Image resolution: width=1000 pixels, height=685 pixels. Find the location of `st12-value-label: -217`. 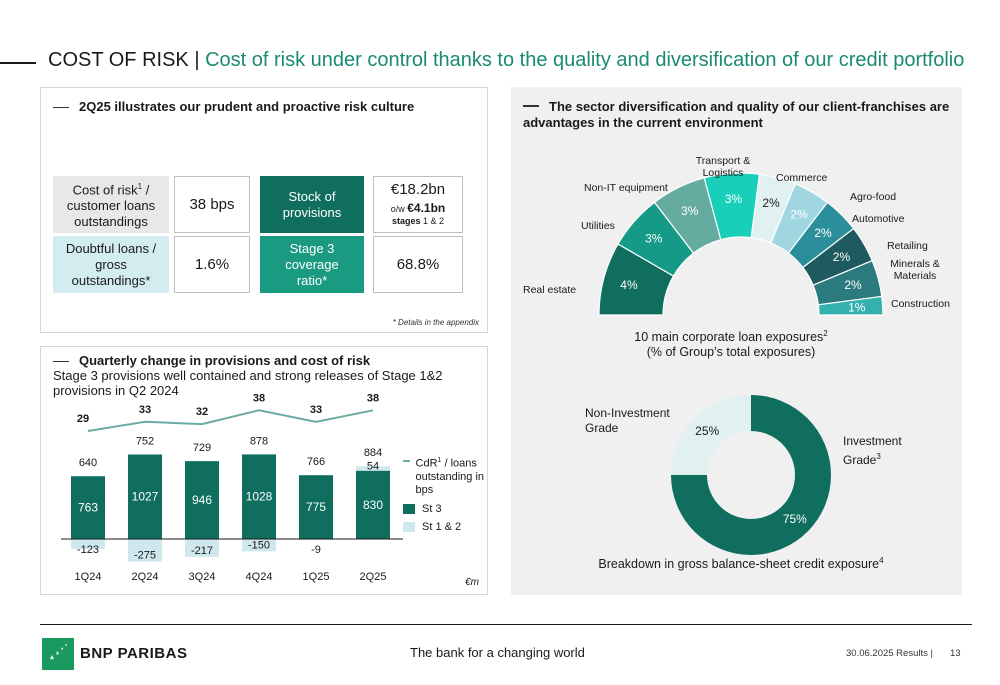

st12-value-label: -217 is located at coordinates (202, 551).